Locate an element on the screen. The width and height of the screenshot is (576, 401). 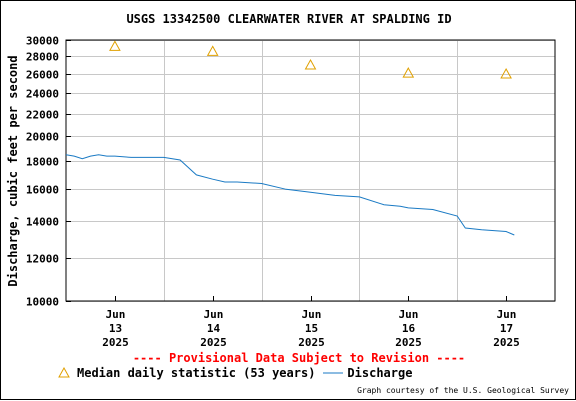
y-tick-label: 14000 is located at coordinates (42, 222).